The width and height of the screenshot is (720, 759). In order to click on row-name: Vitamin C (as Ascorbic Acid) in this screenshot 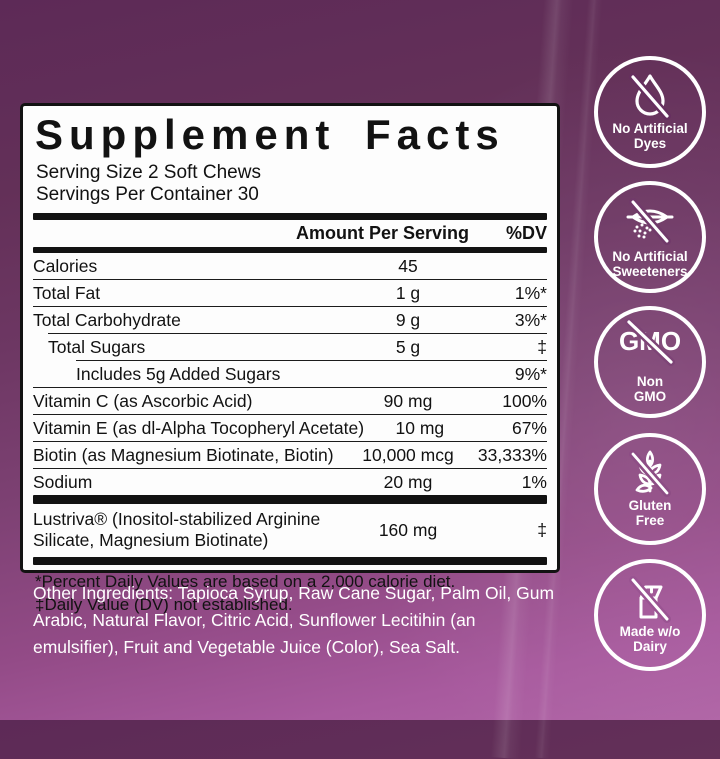, I will do `click(143, 400)`.